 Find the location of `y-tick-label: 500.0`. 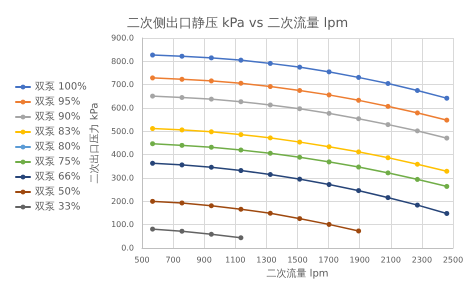

y-tick-label: 500.0 is located at coordinates (122, 131).